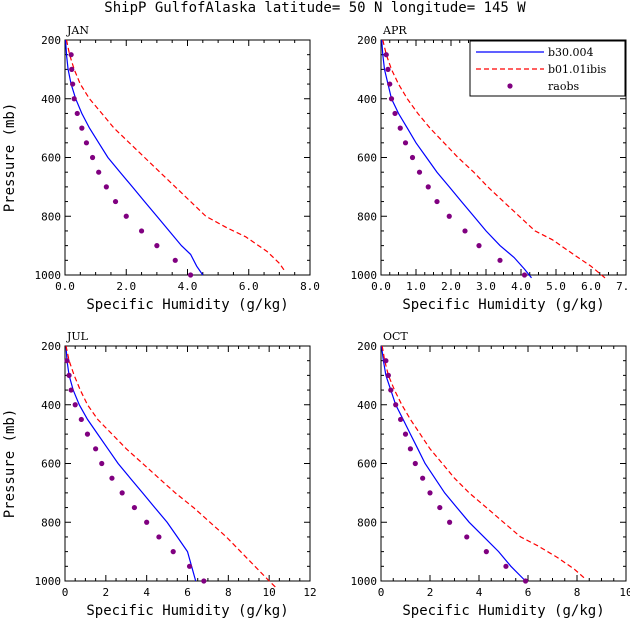 Image resolution: width=630 pixels, height=630 pixels. What do you see at coordinates (310, 286) in the screenshot?
I see `x-tick-label: 8.0` at bounding box center [310, 286].